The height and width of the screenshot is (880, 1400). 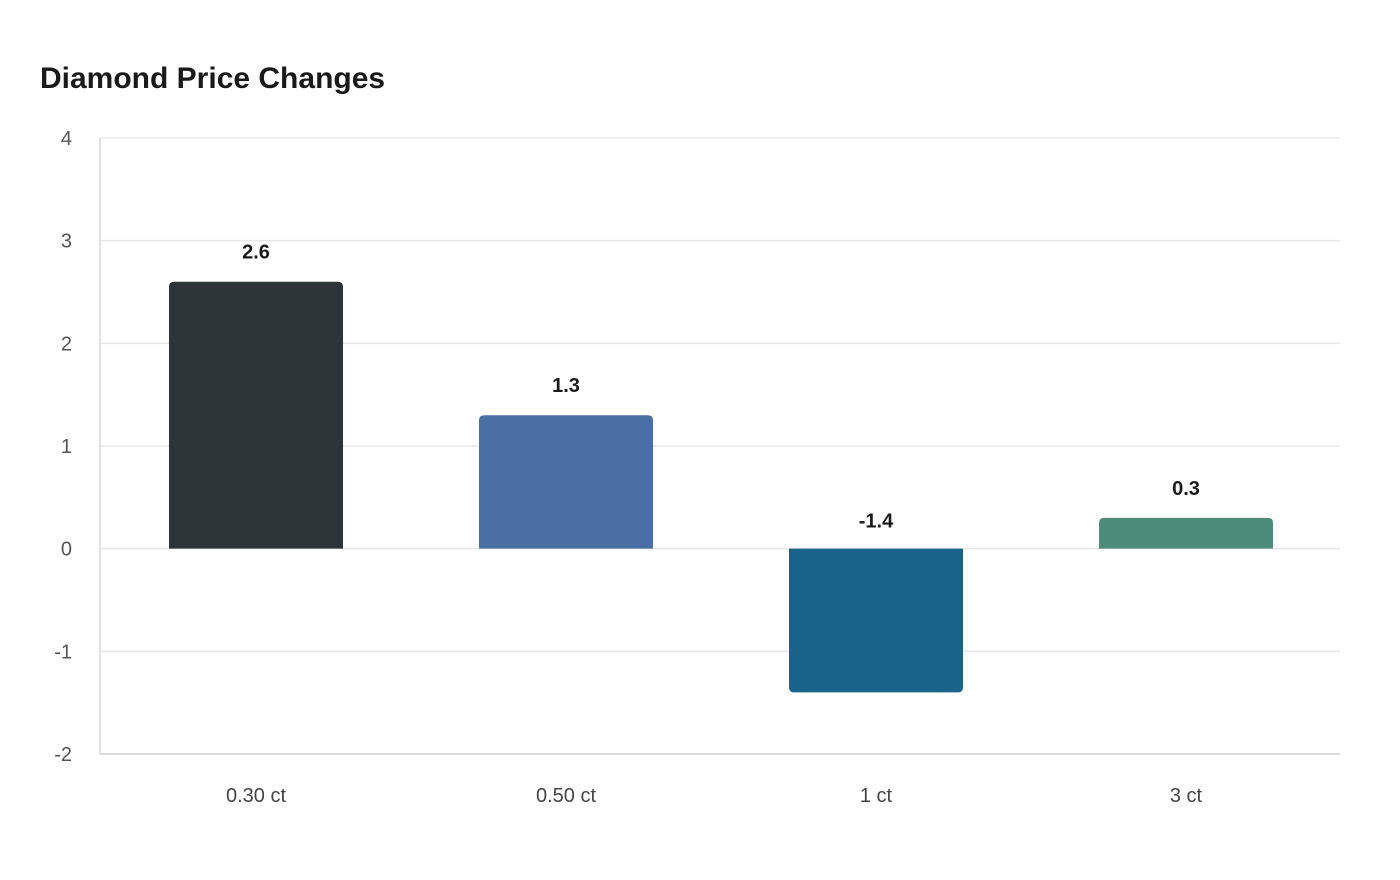 I want to click on y-tick-label: 1, so click(x=66, y=447).